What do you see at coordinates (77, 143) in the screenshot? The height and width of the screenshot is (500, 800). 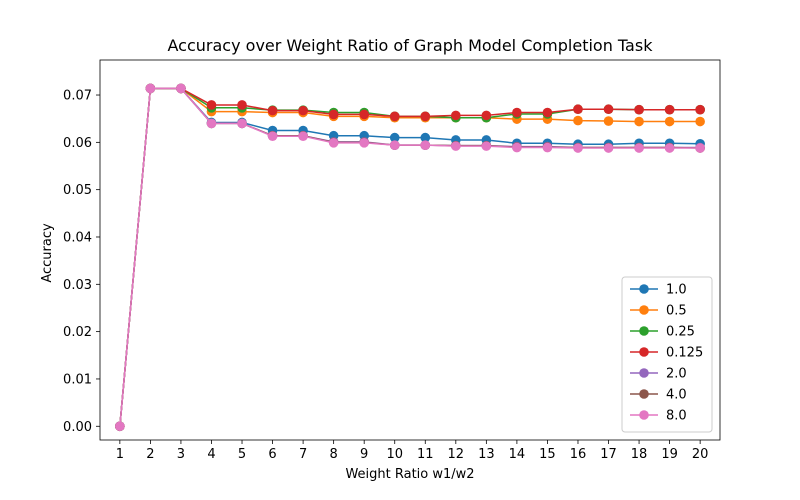 I see `y-tick-label: 0.06` at bounding box center [77, 143].